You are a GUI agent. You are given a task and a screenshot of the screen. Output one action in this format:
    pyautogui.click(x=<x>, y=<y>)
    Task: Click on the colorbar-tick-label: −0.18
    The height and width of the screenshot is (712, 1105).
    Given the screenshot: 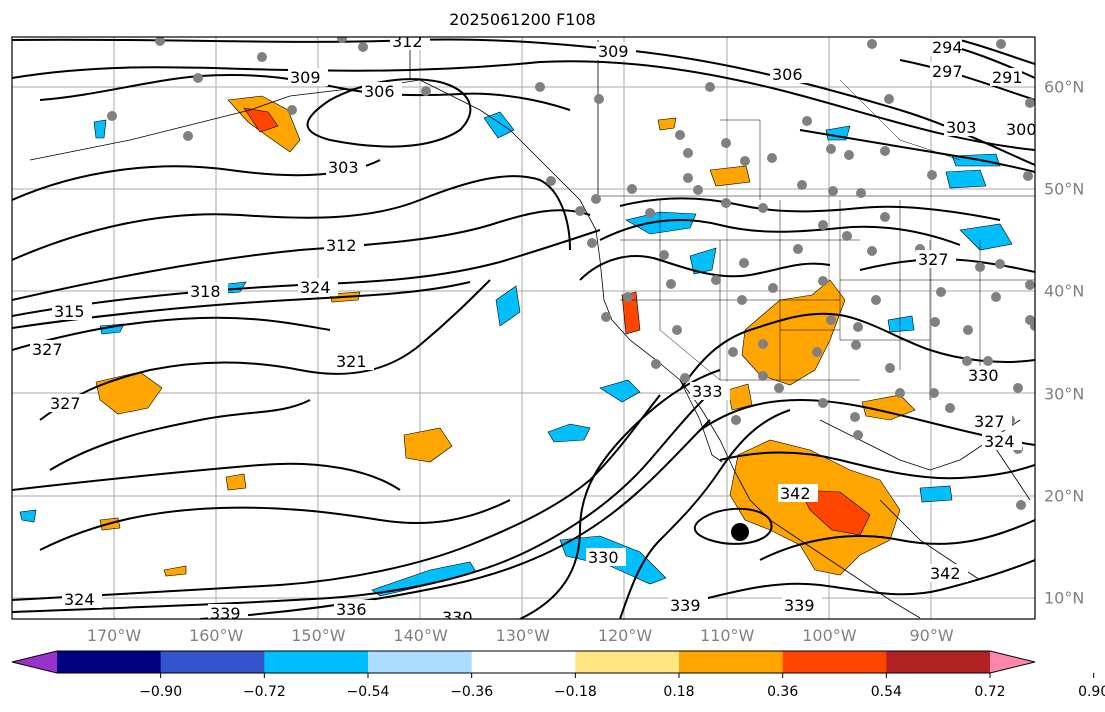 What is the action you would take?
    pyautogui.click(x=575, y=692)
    